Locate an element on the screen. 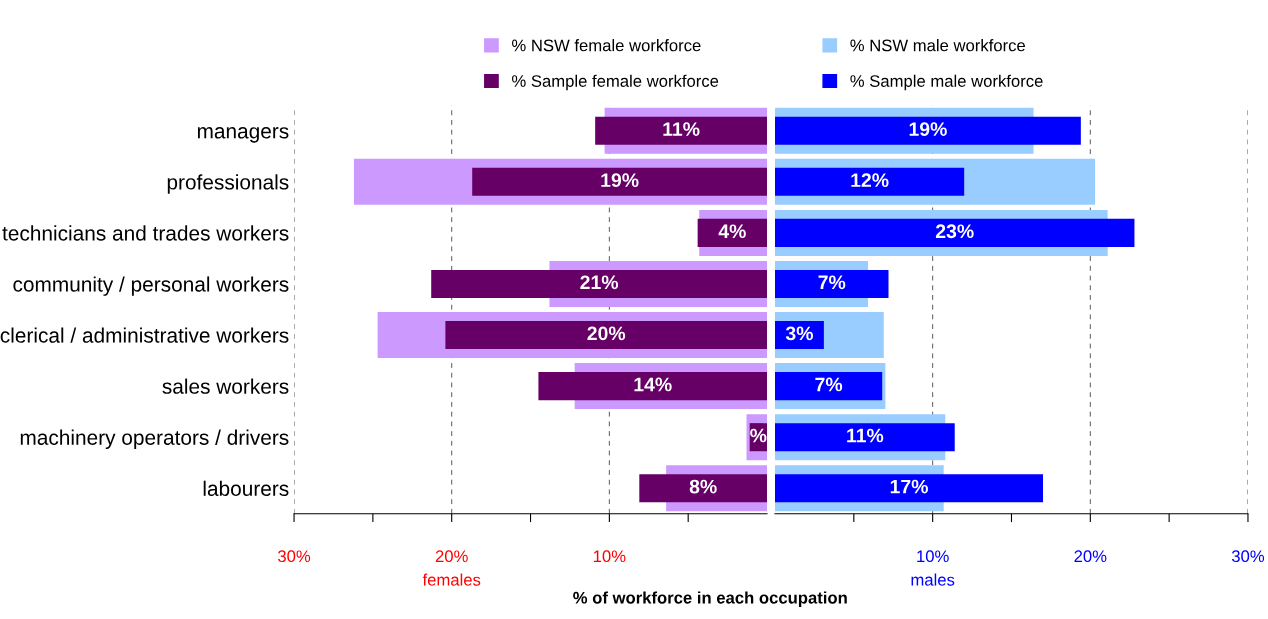  data-label: 23% is located at coordinates (954, 231).